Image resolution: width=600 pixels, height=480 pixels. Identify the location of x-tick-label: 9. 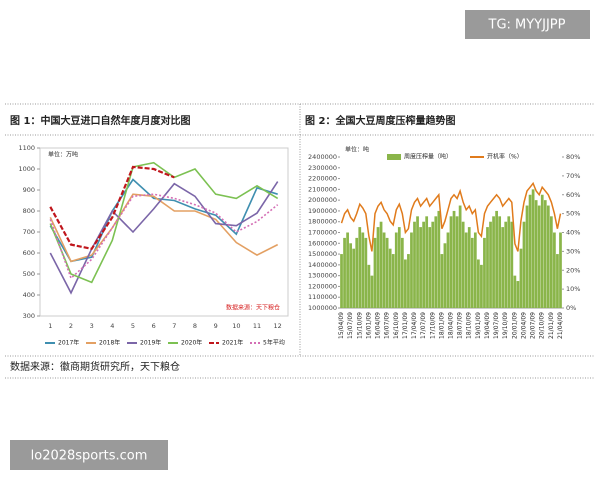
(216, 326).